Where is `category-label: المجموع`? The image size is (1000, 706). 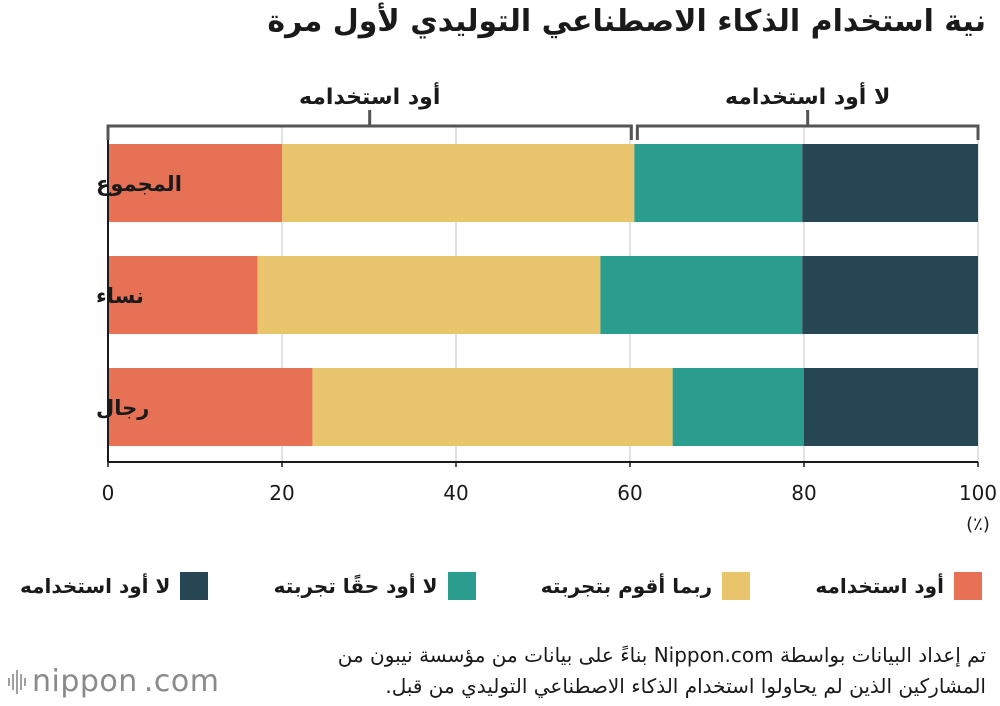 category-label: المجموع is located at coordinates (139, 184).